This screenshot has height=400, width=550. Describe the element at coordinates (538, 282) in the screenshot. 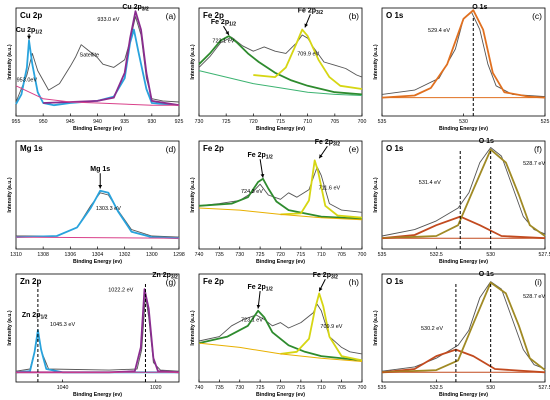

I see `panel-letter: (i)` at that location.